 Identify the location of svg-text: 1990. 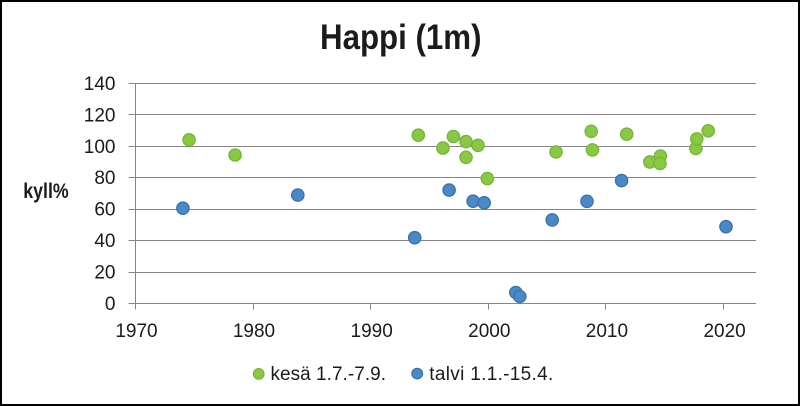
(372, 331).